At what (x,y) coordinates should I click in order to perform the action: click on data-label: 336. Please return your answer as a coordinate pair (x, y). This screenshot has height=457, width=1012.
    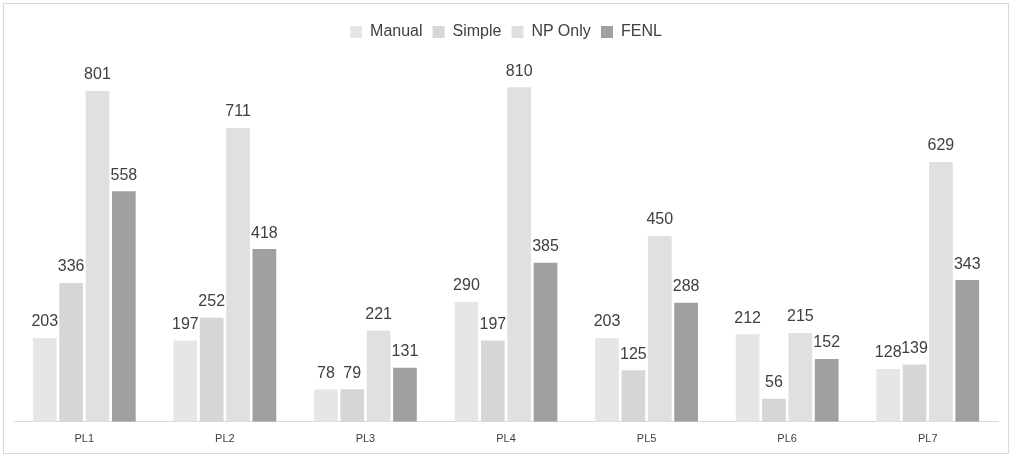
    Looking at the image, I should click on (71, 266).